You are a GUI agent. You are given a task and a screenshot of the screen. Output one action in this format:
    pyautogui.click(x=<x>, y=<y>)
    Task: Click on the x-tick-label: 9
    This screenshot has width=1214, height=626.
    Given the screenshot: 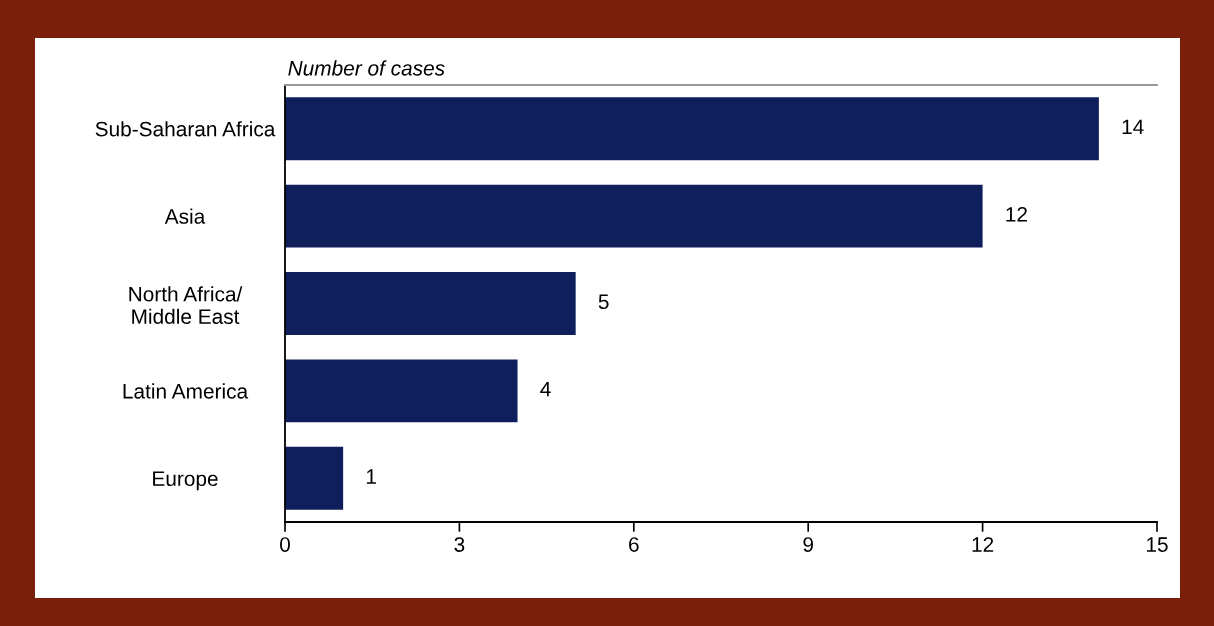 What is the action you would take?
    pyautogui.click(x=808, y=544)
    